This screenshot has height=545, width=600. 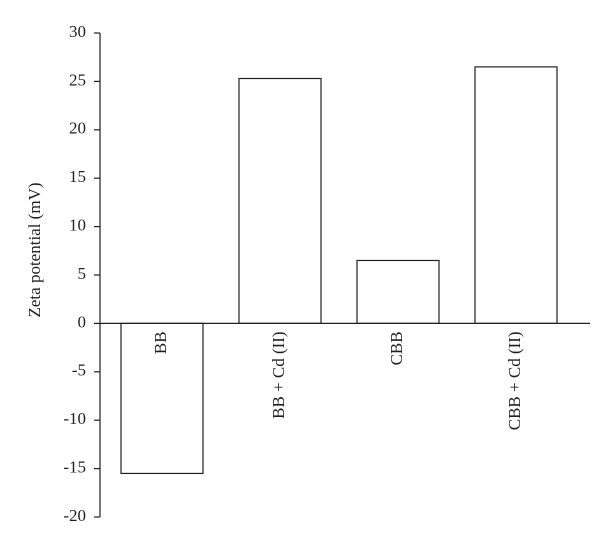 I want to click on x-tick-label: CBB + Cd (II), so click(x=514, y=380).